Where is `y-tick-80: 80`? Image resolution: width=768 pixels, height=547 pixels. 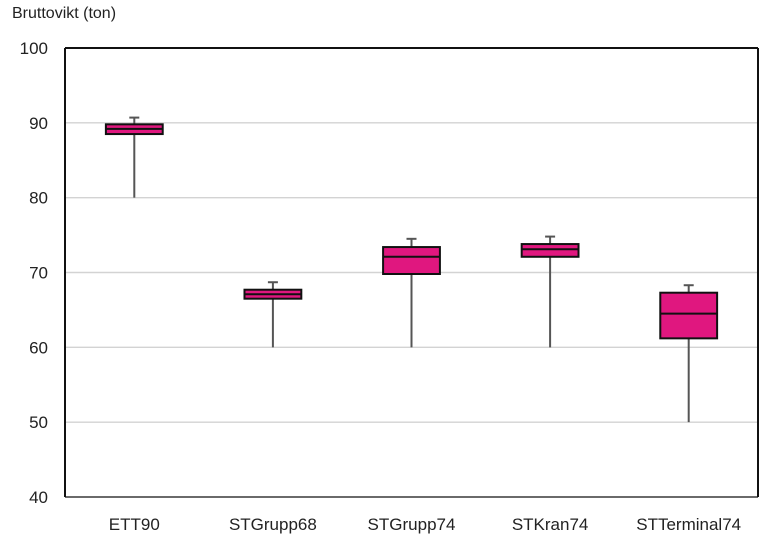 y-tick-80: 80 is located at coordinates (38, 198).